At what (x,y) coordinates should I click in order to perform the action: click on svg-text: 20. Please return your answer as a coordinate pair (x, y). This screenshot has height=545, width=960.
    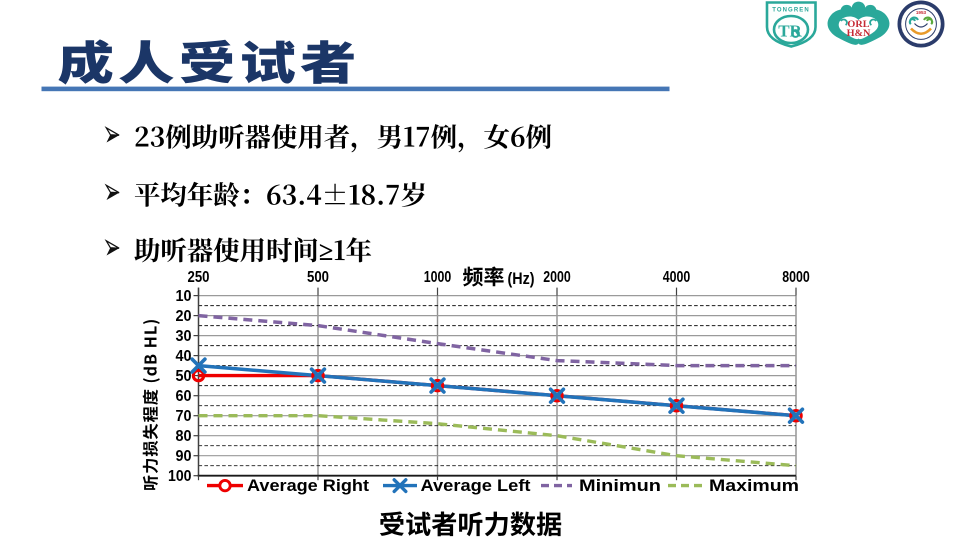
    Looking at the image, I should click on (184, 316).